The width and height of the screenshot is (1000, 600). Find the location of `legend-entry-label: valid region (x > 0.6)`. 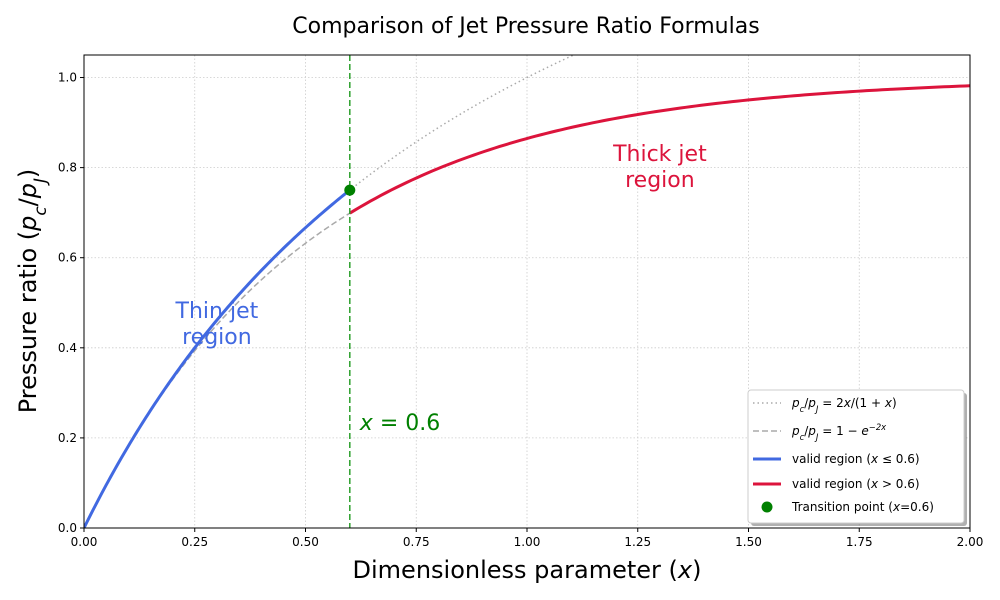

legend-entry-label: valid region (x > 0.6) is located at coordinates (856, 484).